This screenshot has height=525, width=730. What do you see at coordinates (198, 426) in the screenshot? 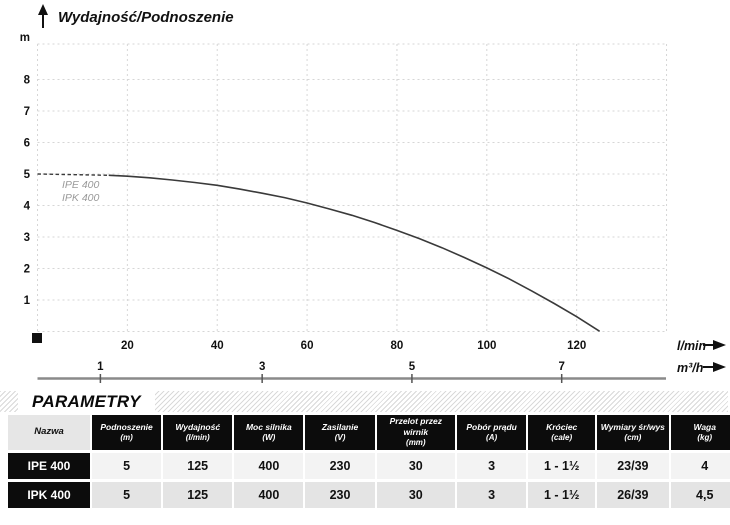
I see `column-header-label: Wydajność` at bounding box center [198, 426].